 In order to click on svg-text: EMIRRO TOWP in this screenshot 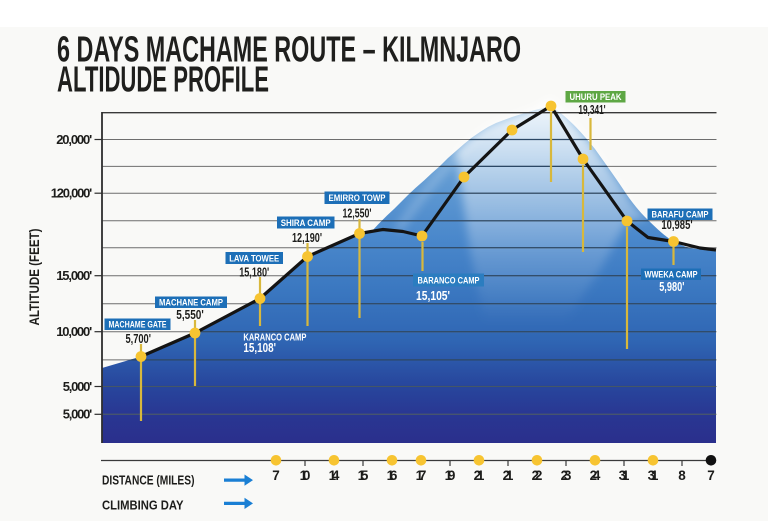, I will do `click(357, 198)`.